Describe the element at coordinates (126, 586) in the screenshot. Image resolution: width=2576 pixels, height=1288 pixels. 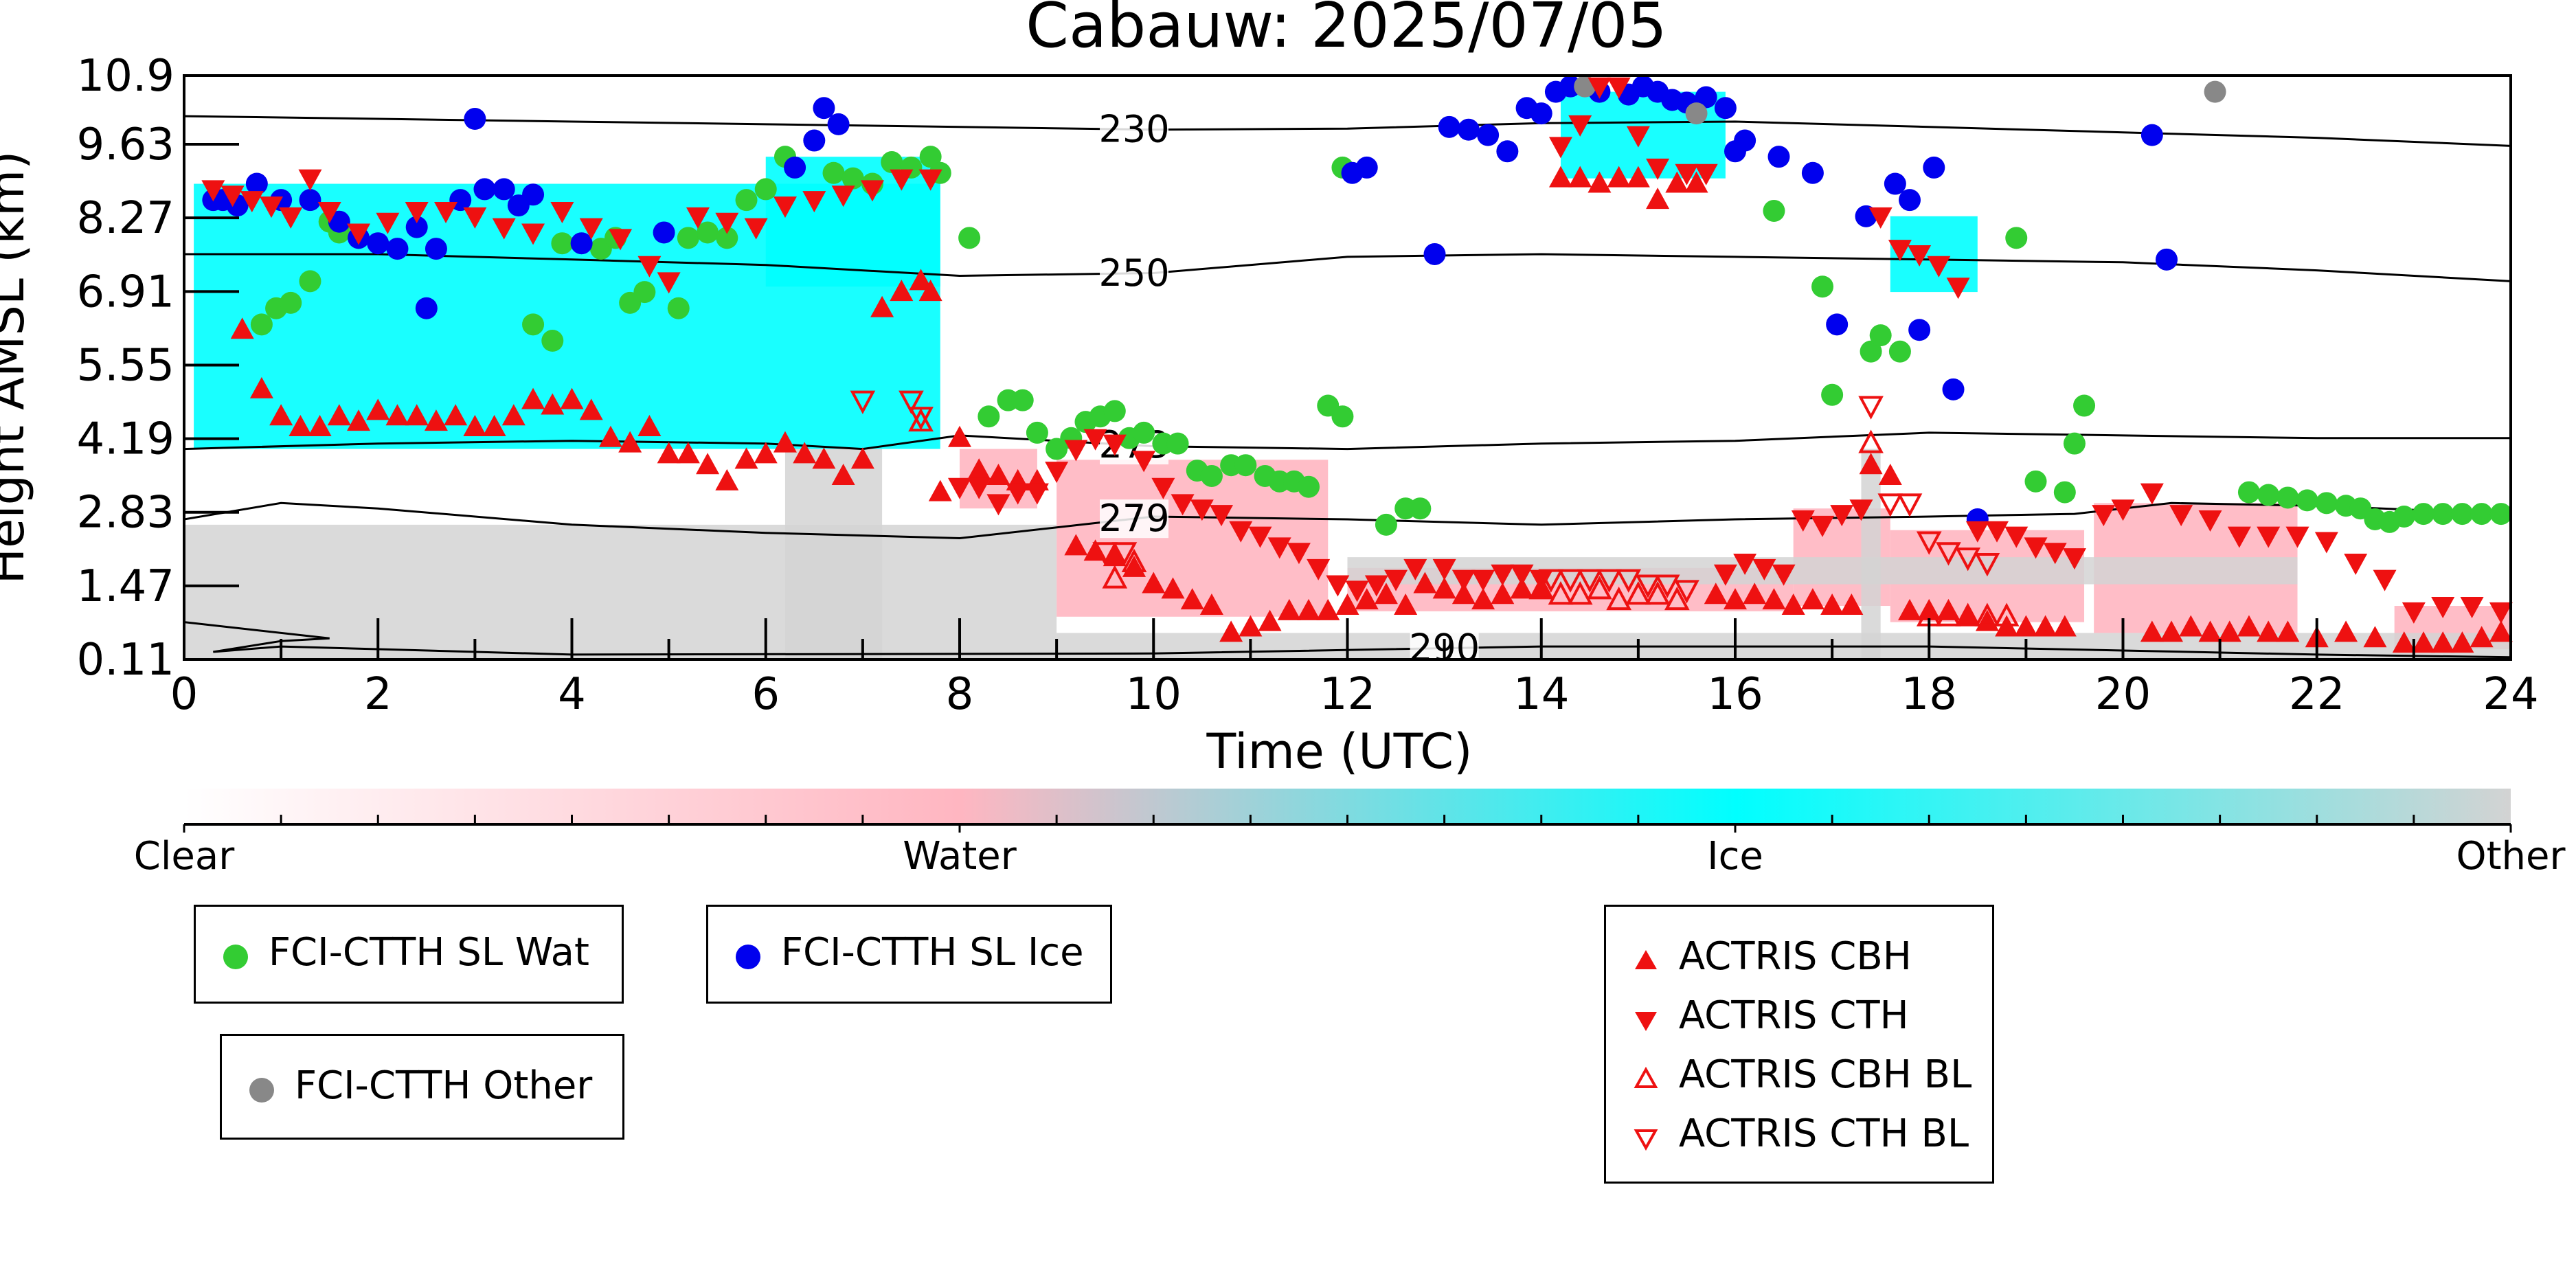
I see `y-tick-label: 1.47` at that location.